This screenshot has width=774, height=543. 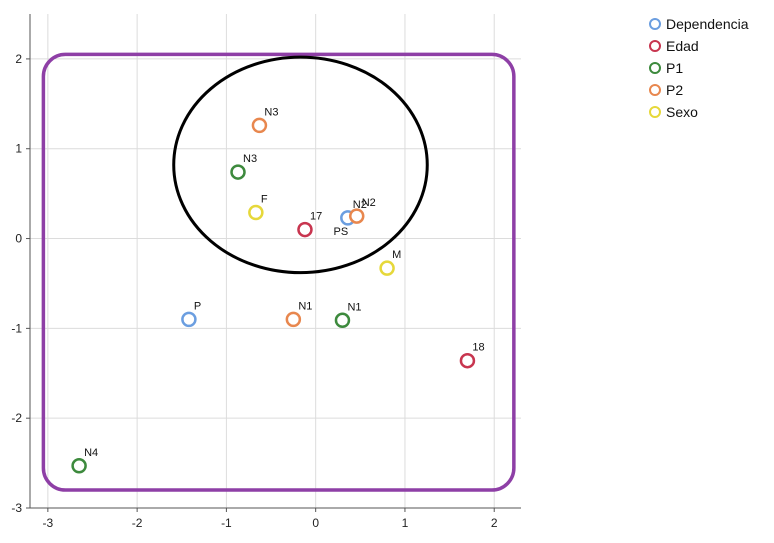 I want to click on legend-item: Dependencia, so click(x=699, y=24).